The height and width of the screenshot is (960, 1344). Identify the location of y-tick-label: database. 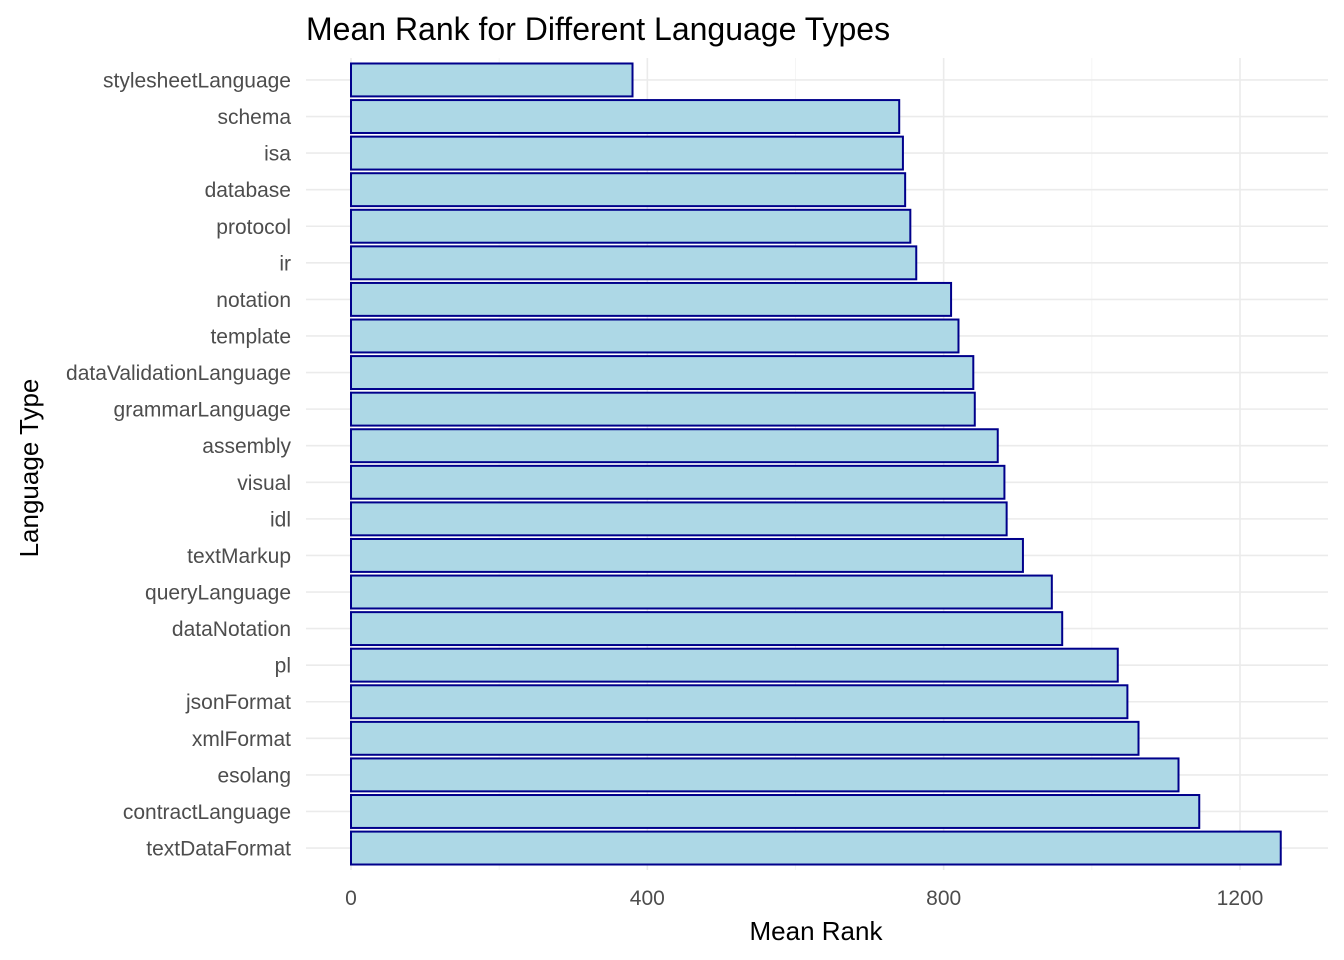
(248, 190).